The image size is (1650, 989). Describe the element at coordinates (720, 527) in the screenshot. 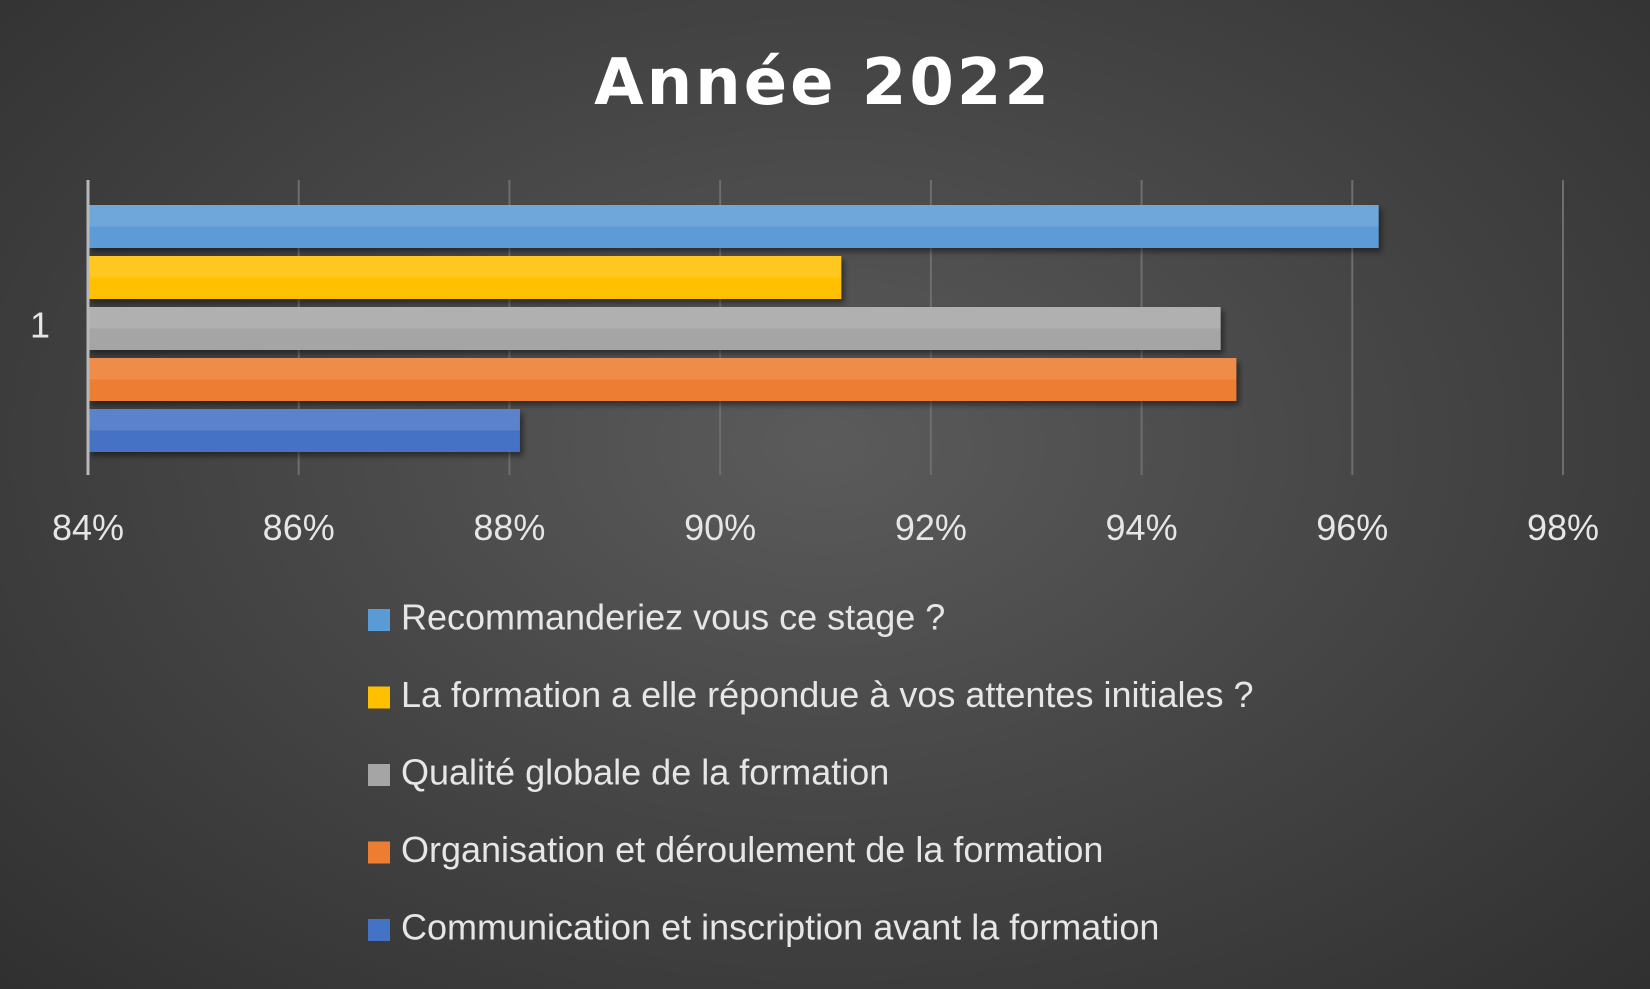

I see `x-tick-label: 90%` at that location.